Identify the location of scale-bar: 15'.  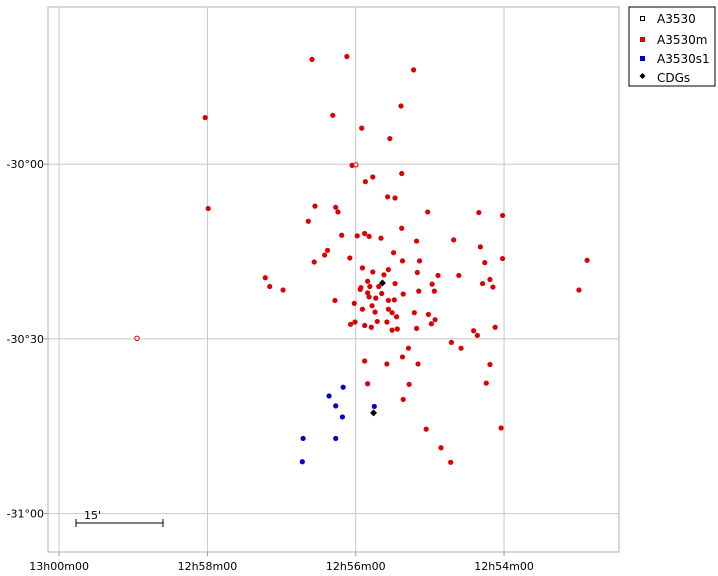
(119, 518).